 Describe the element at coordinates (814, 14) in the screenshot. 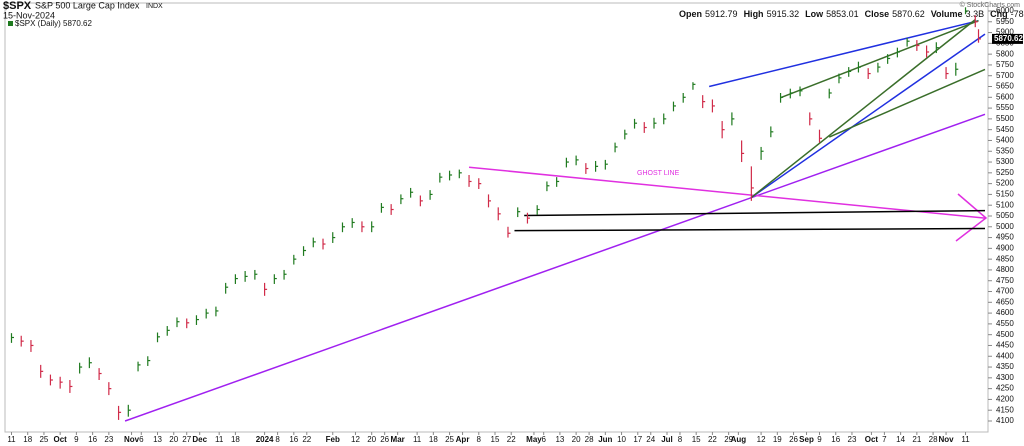

I see `quote-label: Low` at that location.